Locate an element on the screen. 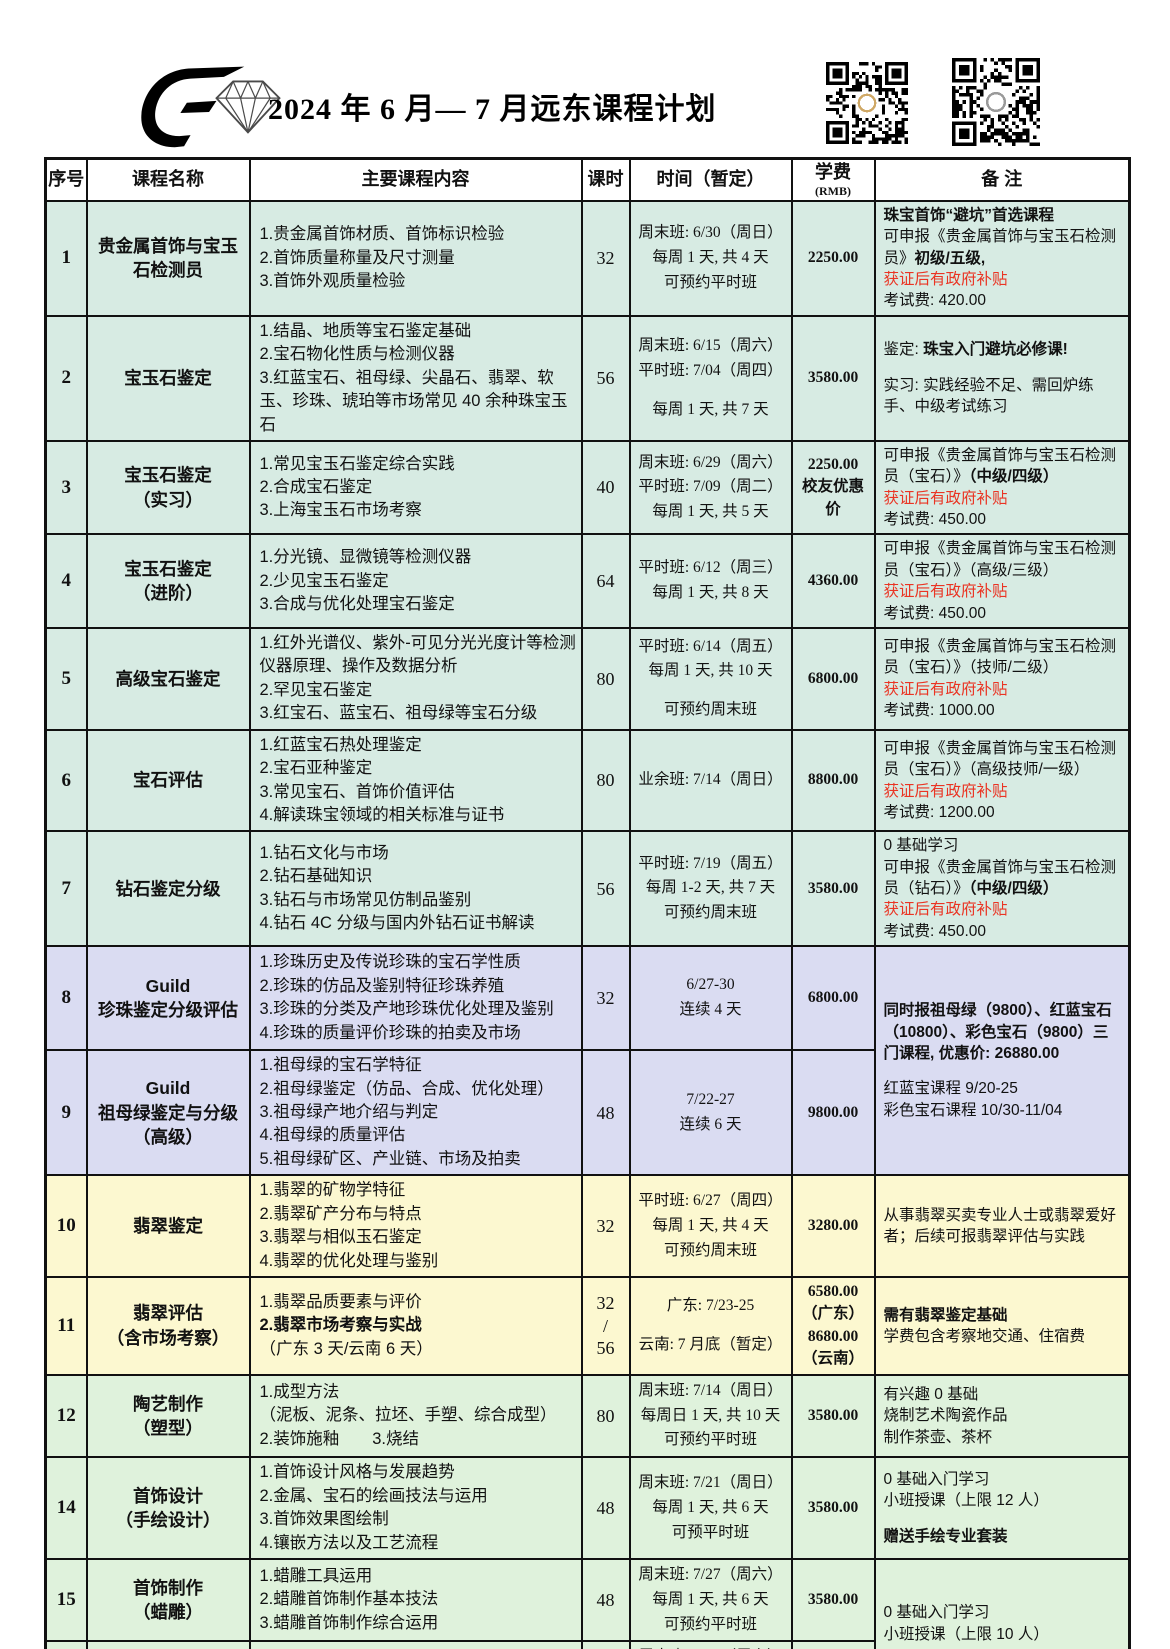 This screenshot has height=1649, width=1170. row-number: 10 is located at coordinates (66, 1226).